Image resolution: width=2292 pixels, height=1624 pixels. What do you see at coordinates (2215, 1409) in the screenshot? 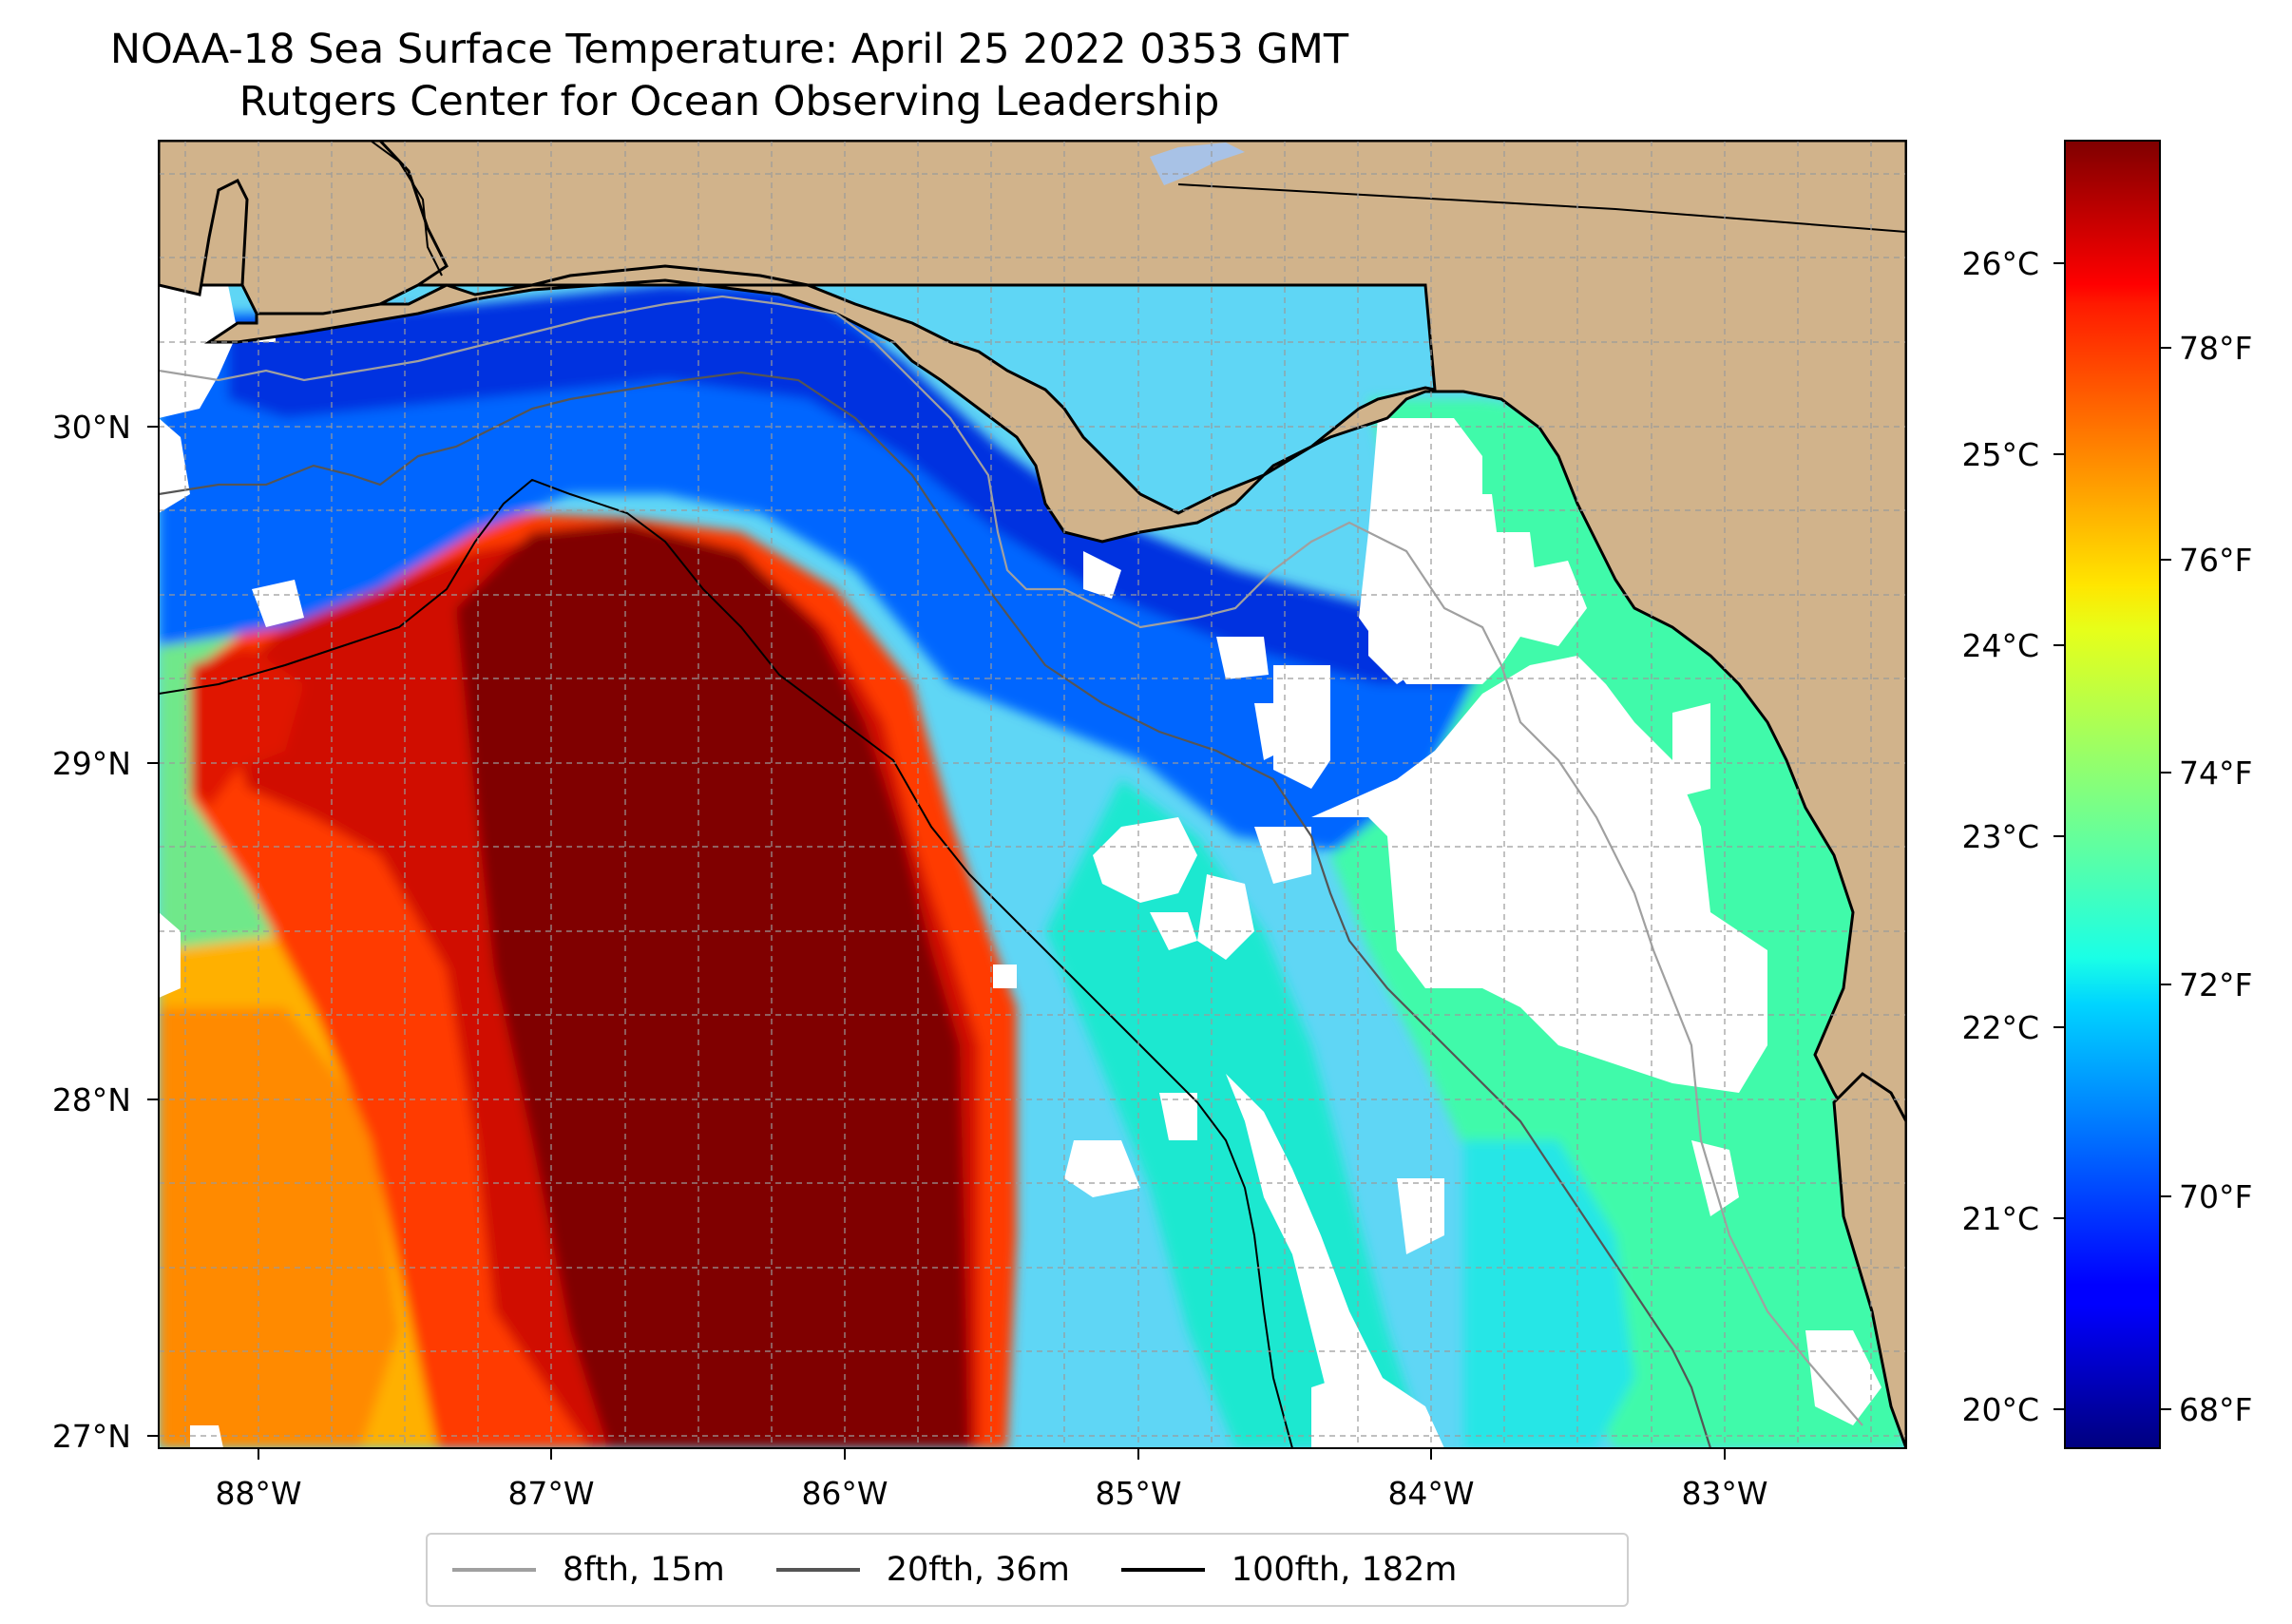
I see `fahrenheit-tick-label: 68°F` at bounding box center [2215, 1409].